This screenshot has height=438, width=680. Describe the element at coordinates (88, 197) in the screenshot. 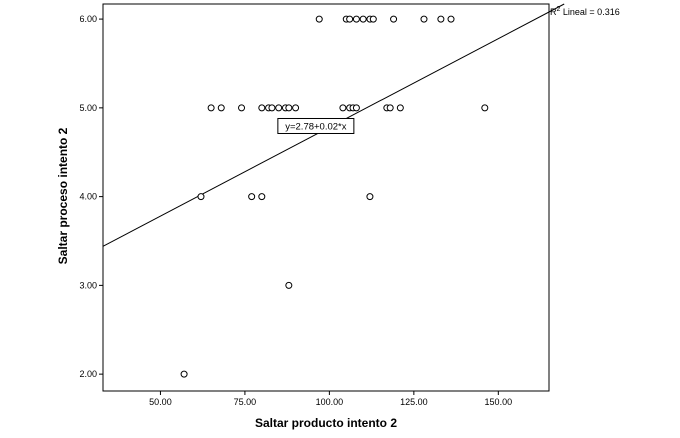

I see `y-tick-label: 4.00` at that location.